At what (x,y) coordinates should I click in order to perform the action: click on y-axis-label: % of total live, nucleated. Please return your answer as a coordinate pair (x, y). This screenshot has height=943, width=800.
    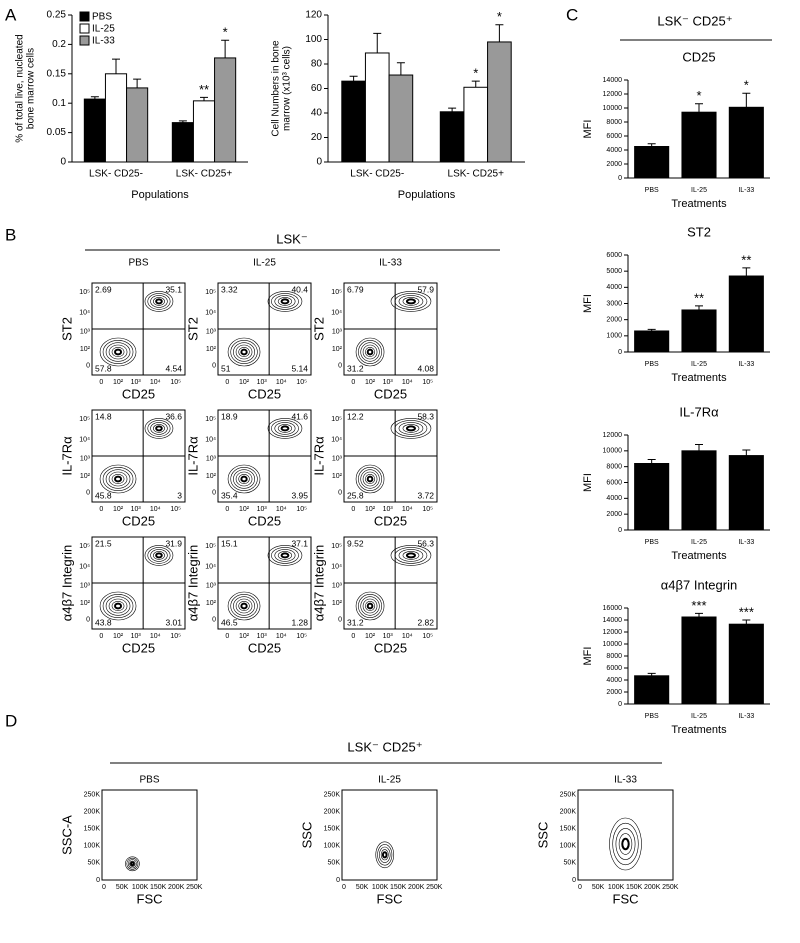
    Looking at the image, I should click on (20, 88).